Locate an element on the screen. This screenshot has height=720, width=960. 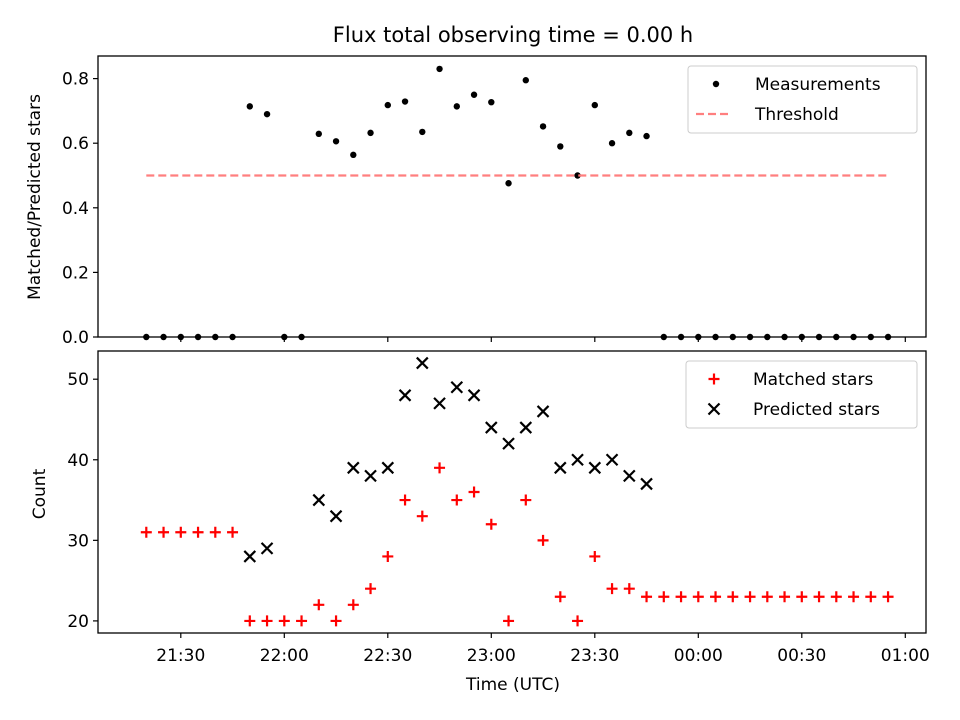
legend-label: Threshold is located at coordinates (796, 115).